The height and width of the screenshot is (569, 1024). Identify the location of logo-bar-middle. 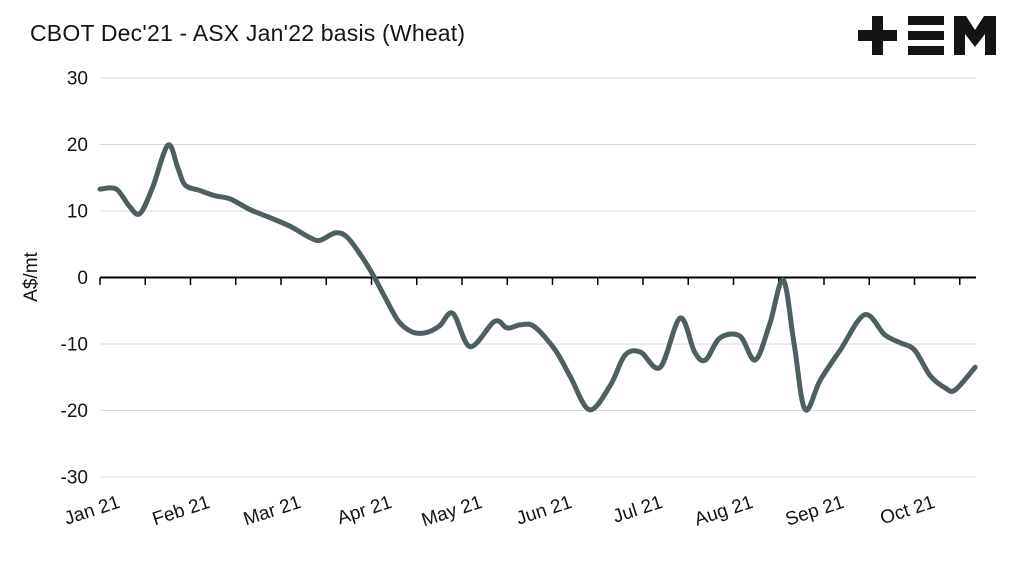
(926, 35).